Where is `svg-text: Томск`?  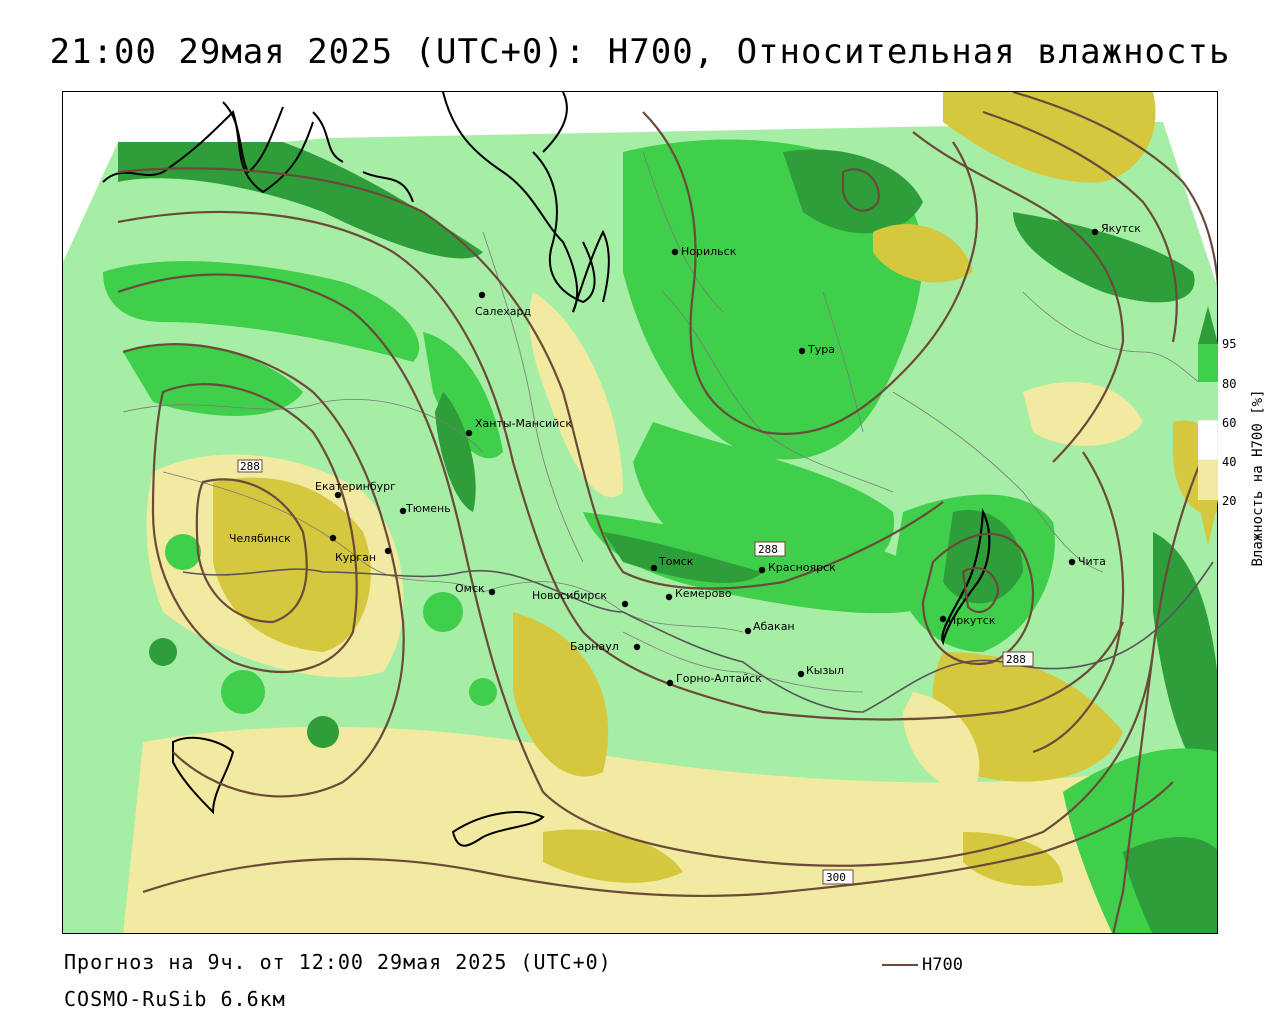 svg-text: Томск is located at coordinates (676, 561).